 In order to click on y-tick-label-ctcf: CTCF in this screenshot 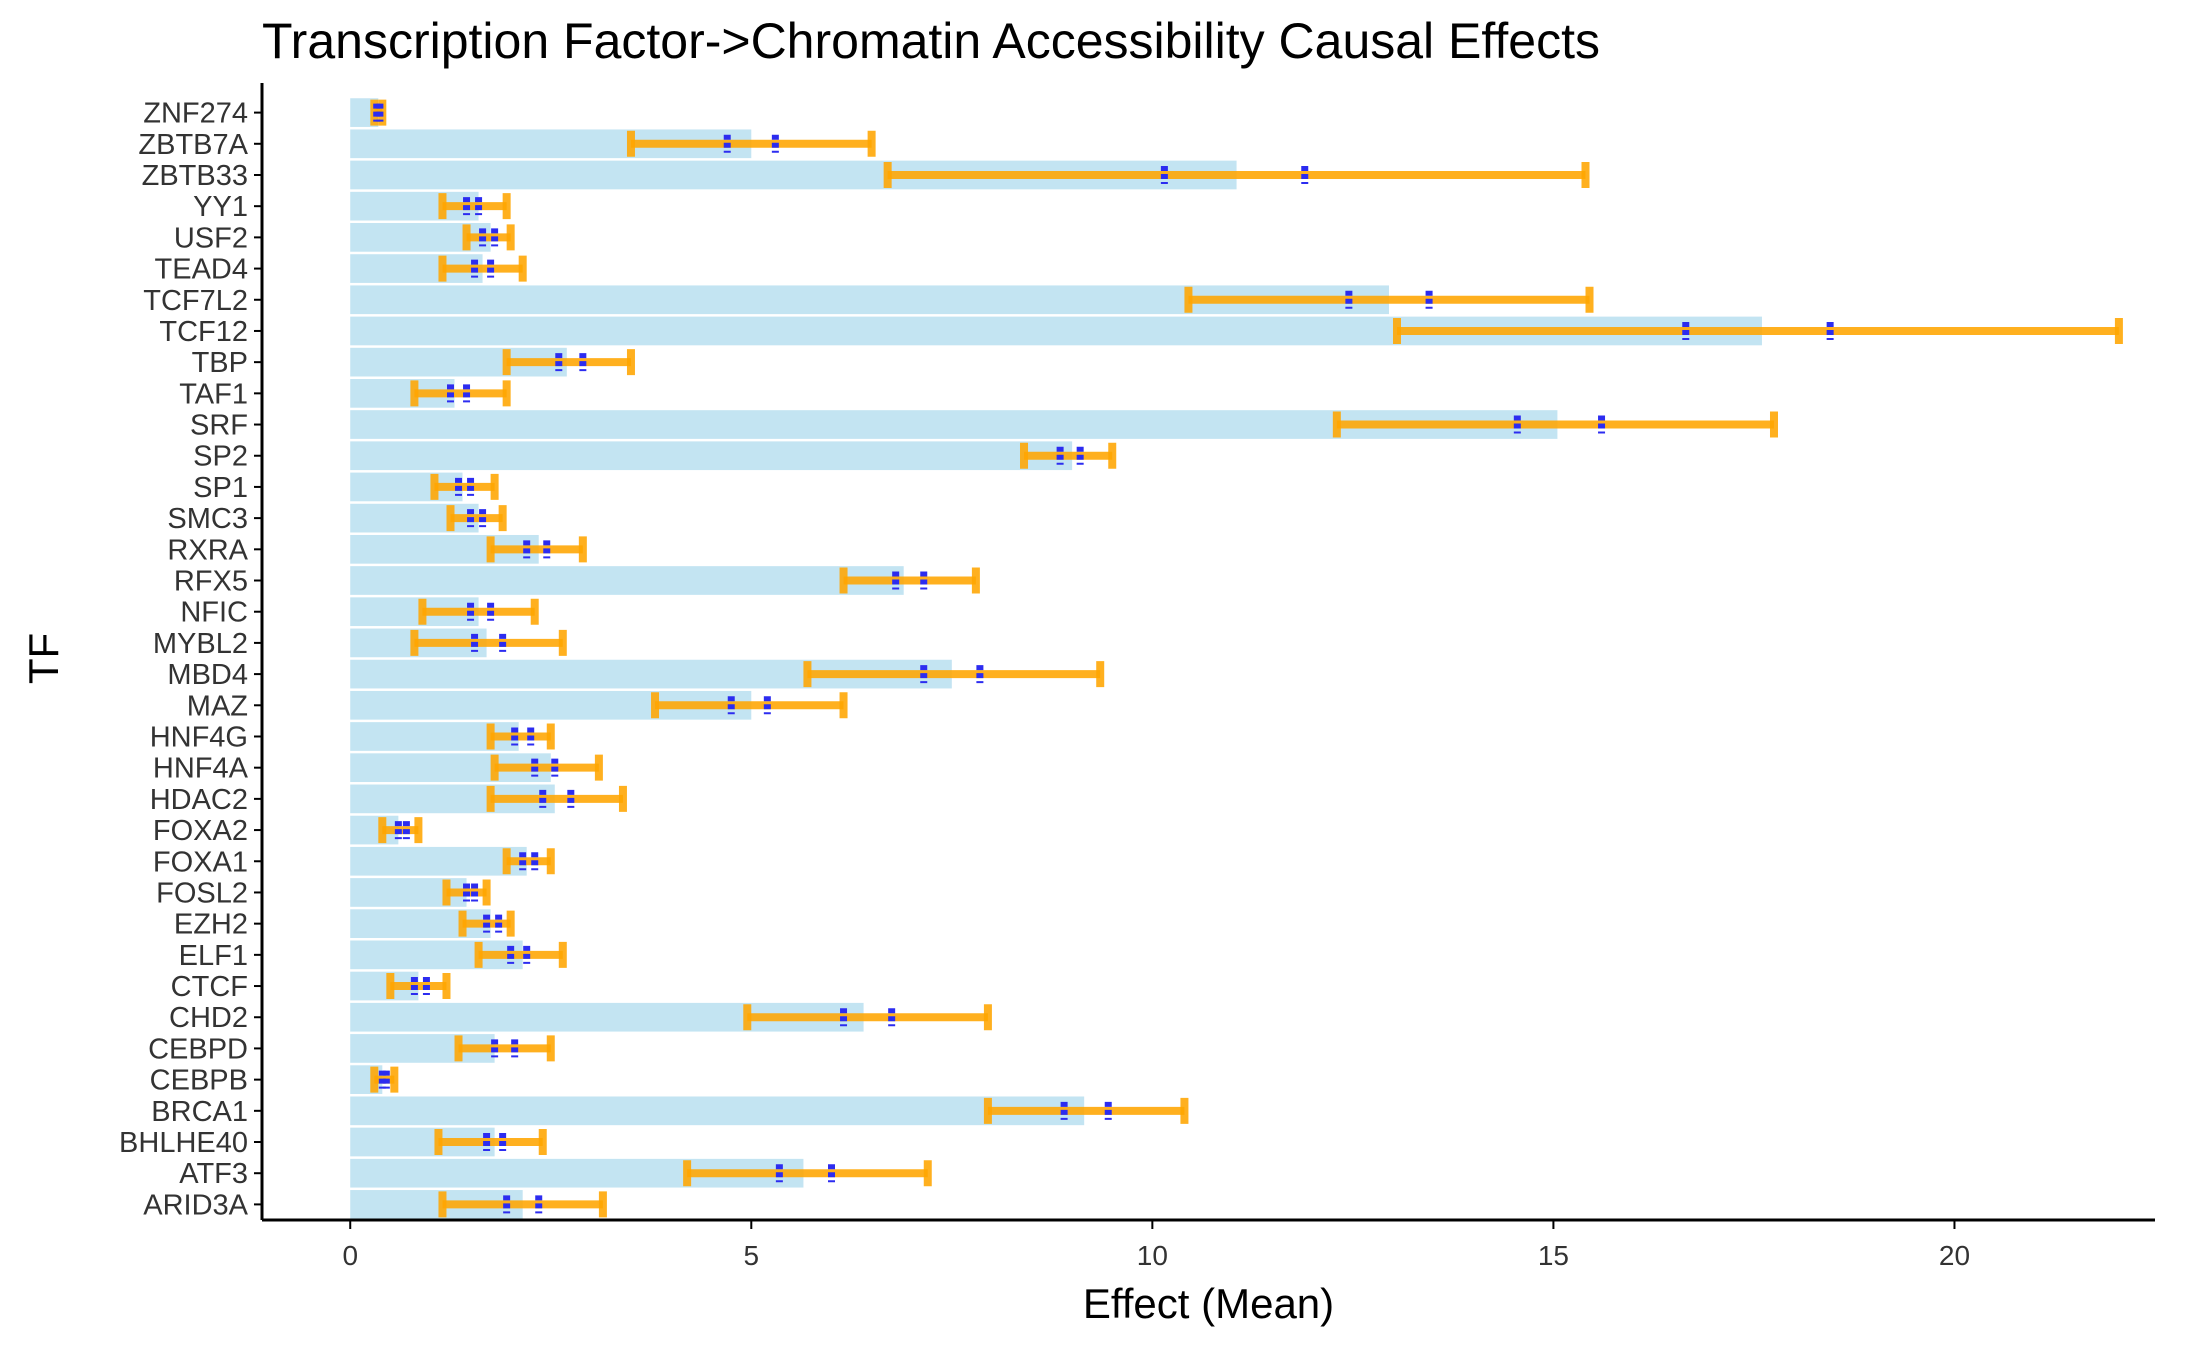, I will do `click(209, 987)`.